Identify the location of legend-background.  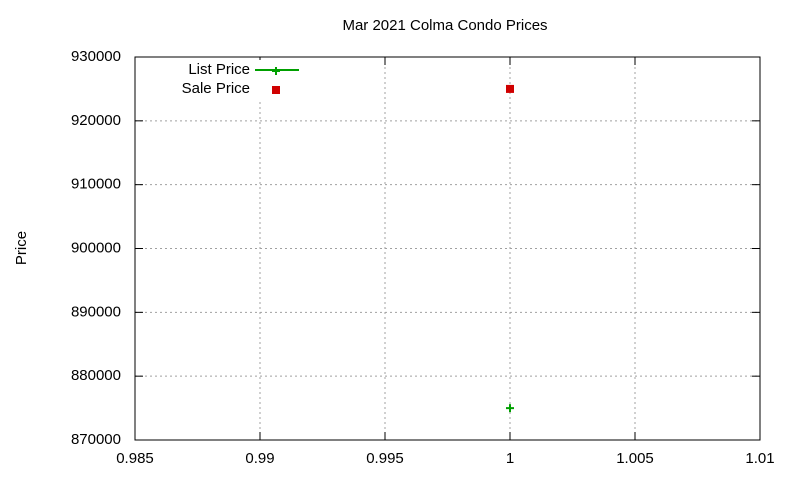
(225, 81).